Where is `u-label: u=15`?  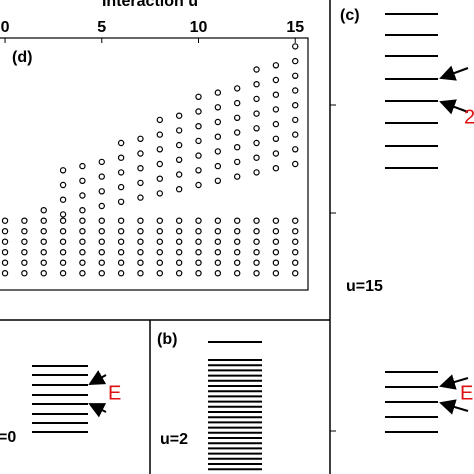 u-label: u=15 is located at coordinates (364, 286).